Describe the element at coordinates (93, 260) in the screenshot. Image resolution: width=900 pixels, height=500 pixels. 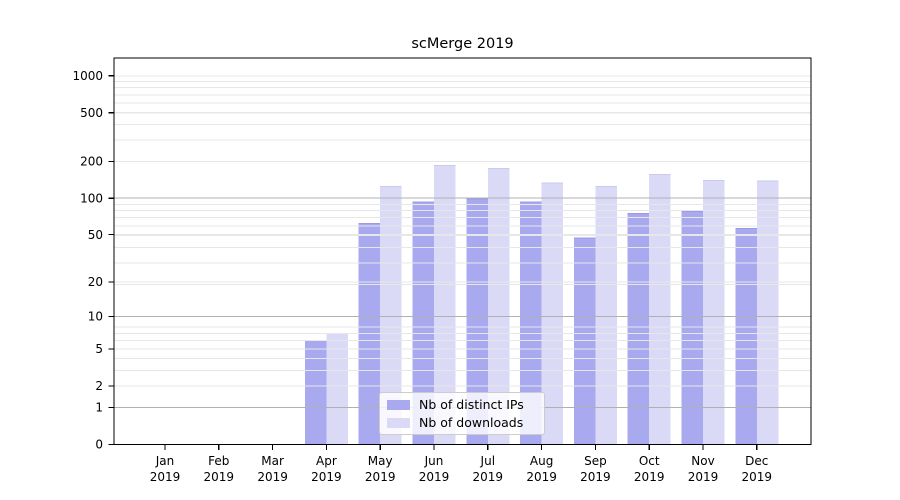
I see `y-axis: 0 1 2 5 10 20 50 100 200 500 1000` at that location.